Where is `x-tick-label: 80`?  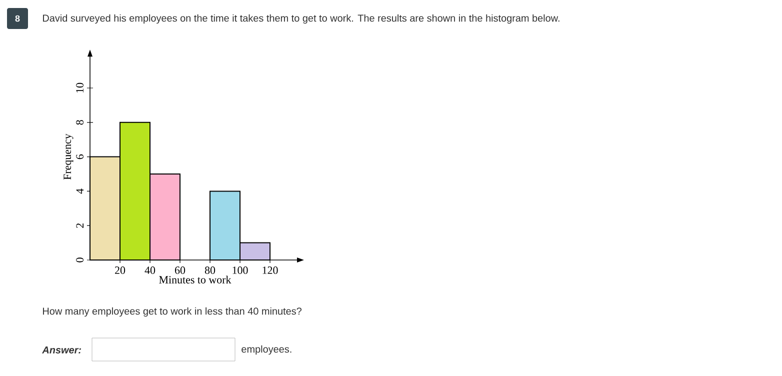
x-tick-label: 80 is located at coordinates (210, 270).